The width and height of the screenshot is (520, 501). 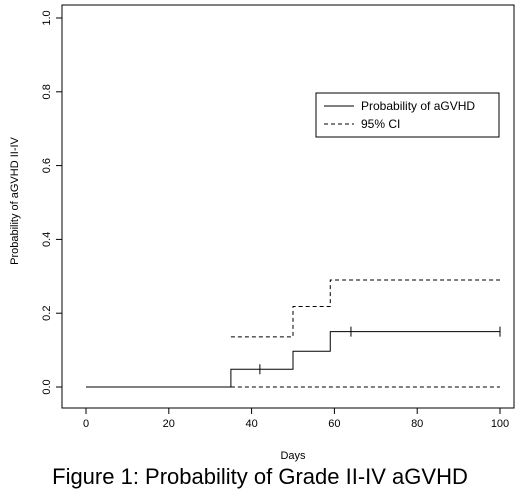 What do you see at coordinates (418, 106) in the screenshot?
I see `legend-label-estimate: Probability of aGVHD` at bounding box center [418, 106].